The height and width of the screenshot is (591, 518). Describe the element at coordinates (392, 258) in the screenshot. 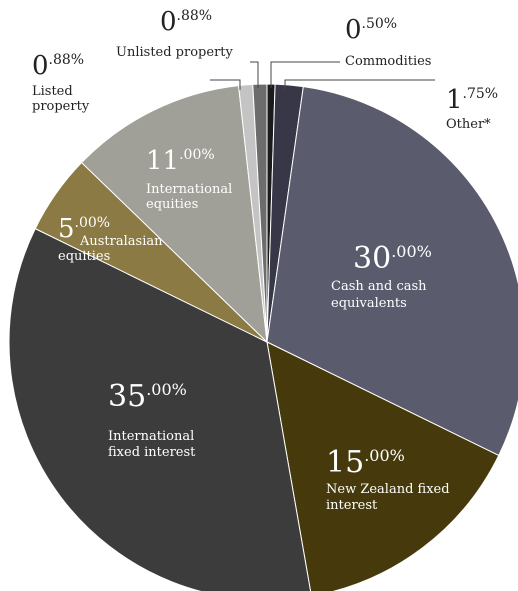

I see `slice-percent-cash: 30.00%` at that location.